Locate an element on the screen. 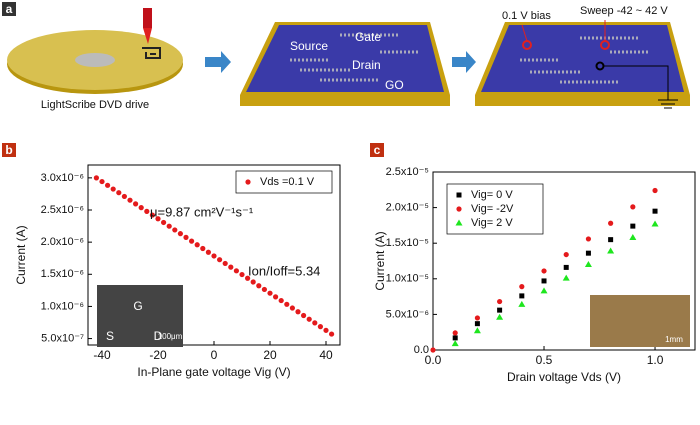  leader is located at coordinates (563, 31).